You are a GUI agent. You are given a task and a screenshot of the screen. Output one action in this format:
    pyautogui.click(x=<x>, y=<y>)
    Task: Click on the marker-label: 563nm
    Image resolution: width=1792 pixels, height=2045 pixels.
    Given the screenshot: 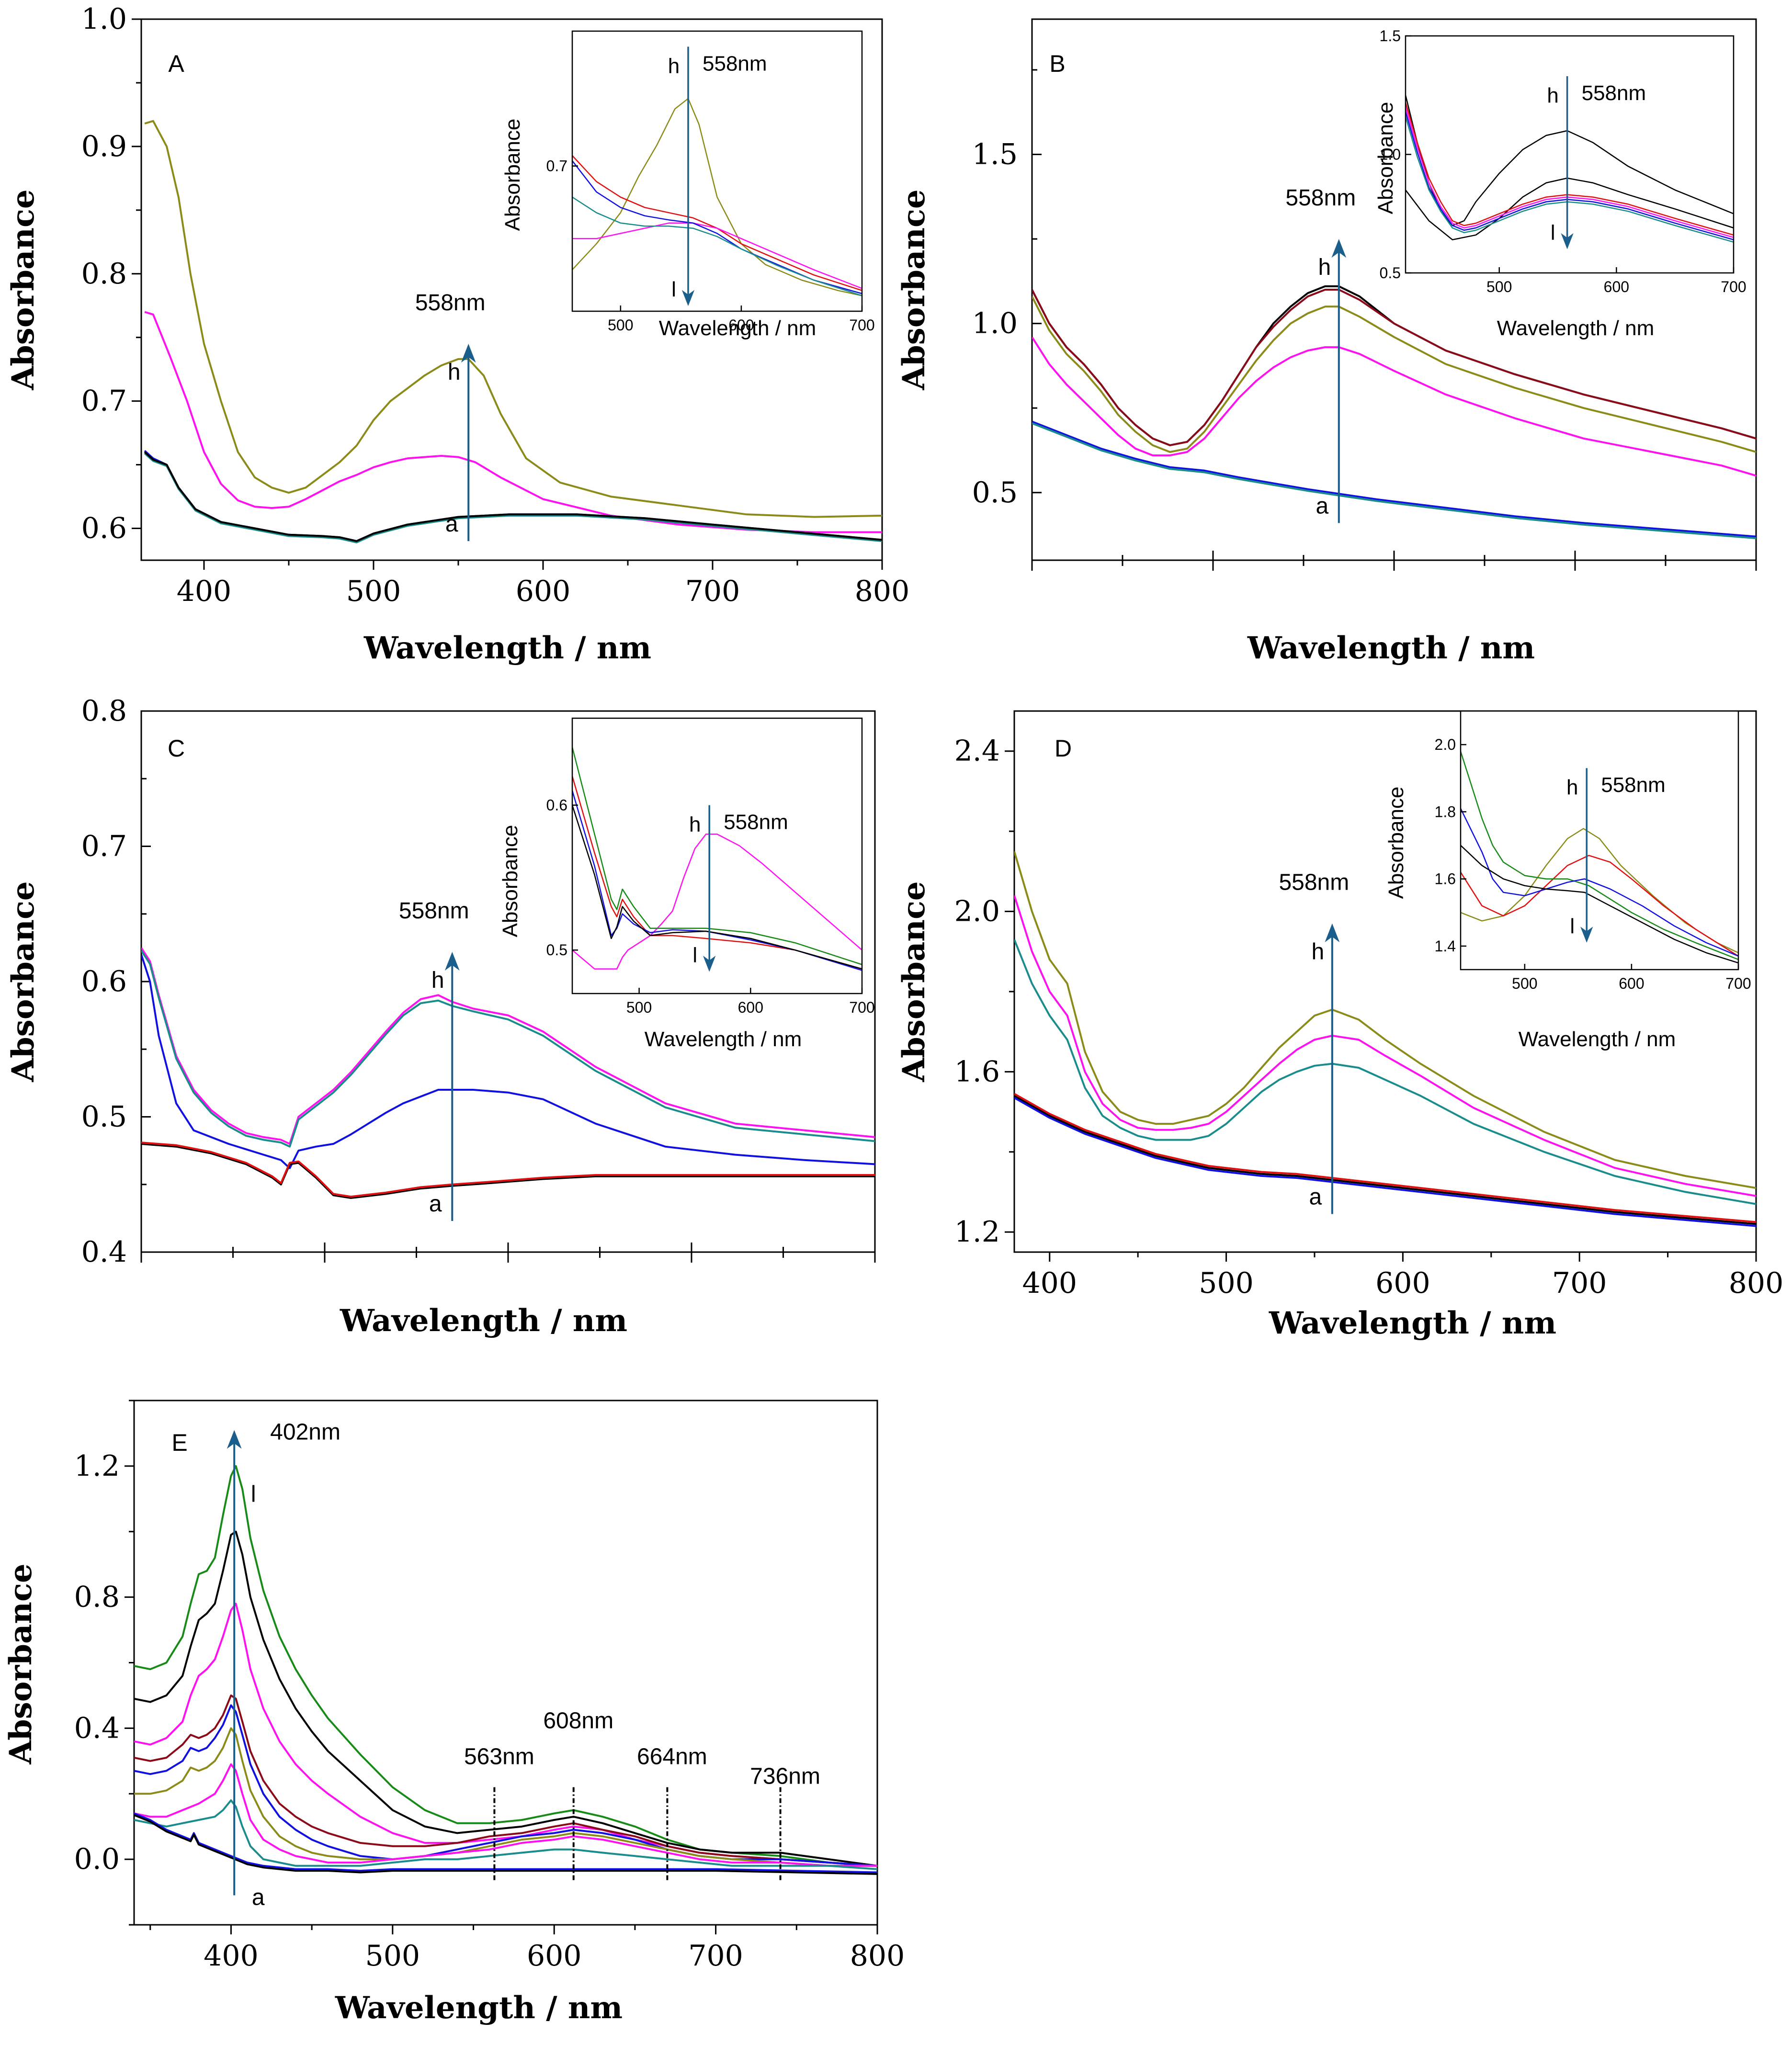 What is the action you would take?
    pyautogui.click(x=499, y=1757)
    